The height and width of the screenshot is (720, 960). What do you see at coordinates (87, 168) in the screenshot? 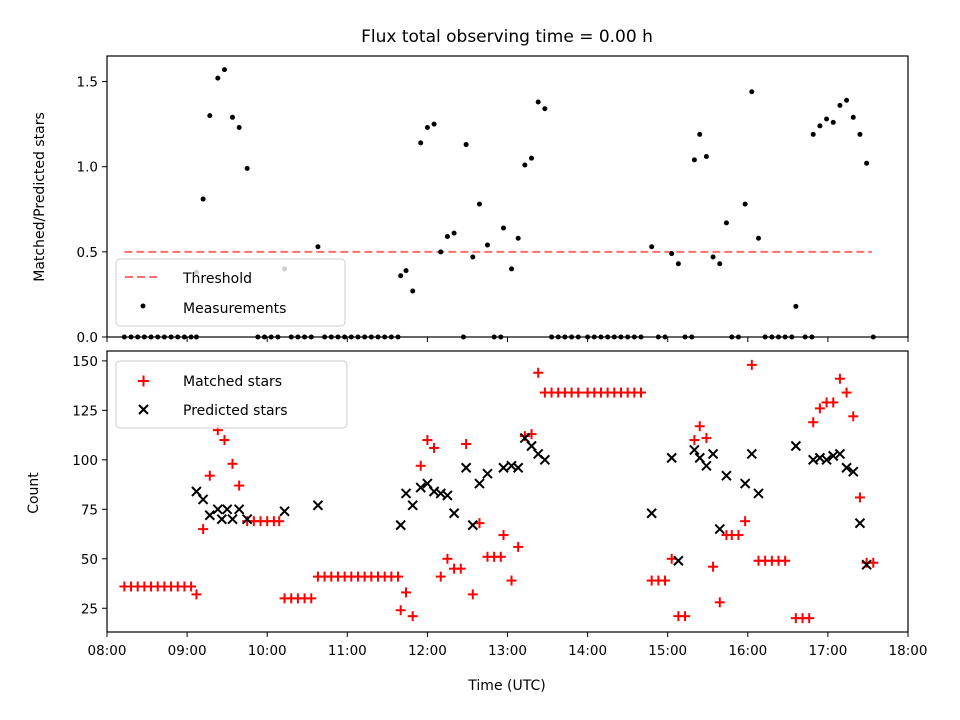
I see `y-tick-label: 1.0` at bounding box center [87, 168].